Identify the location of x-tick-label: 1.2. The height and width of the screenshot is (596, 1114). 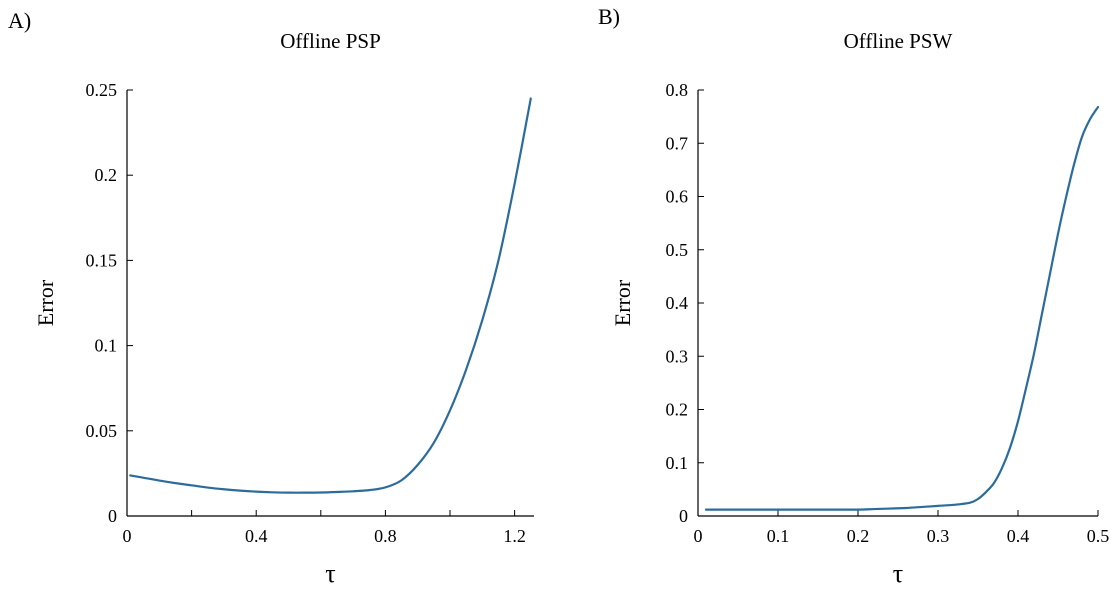
(514, 536).